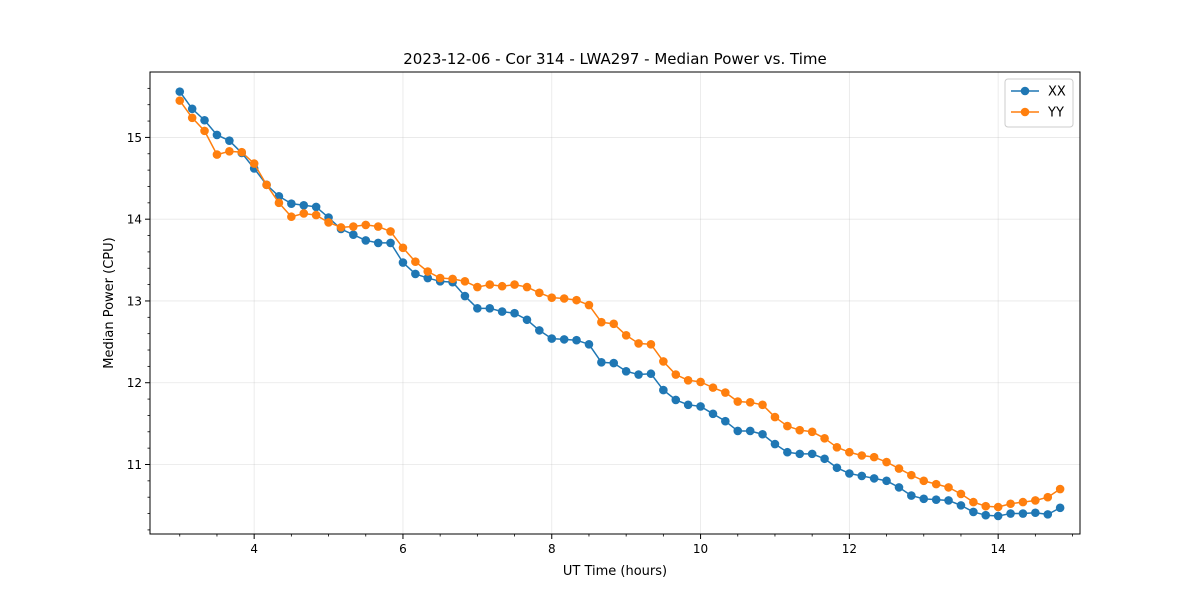  What do you see at coordinates (849, 549) in the screenshot?
I see `x-tick-label: 12` at bounding box center [849, 549].